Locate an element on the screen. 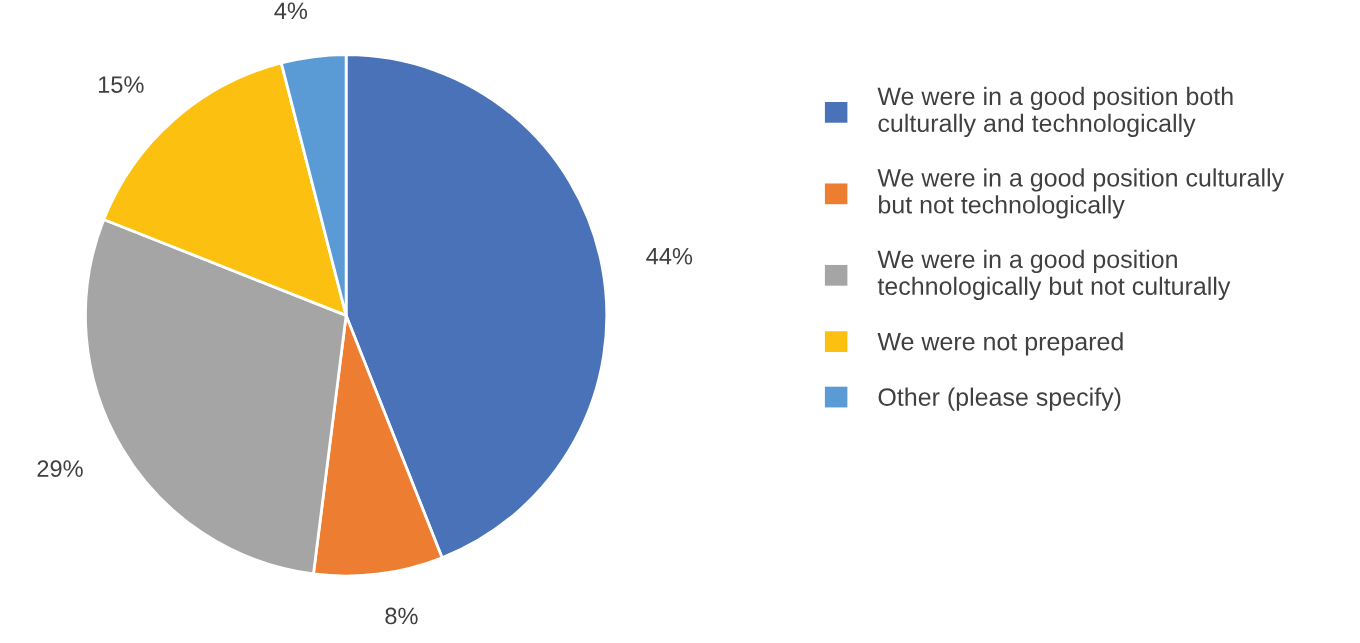  legend-label: Other (please specify) is located at coordinates (999, 399).